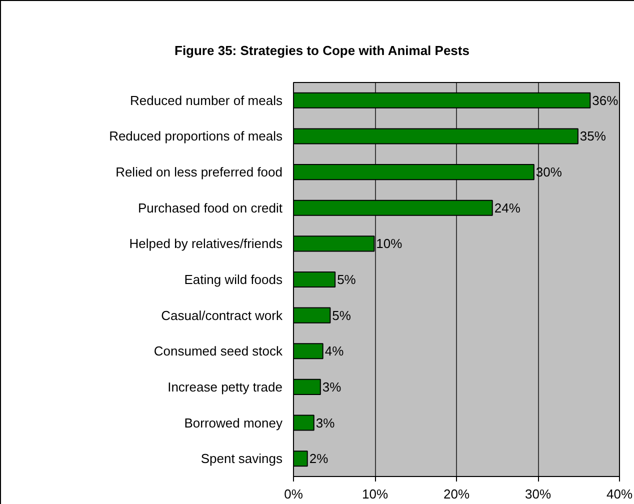  What do you see at coordinates (222, 315) in the screenshot?
I see `y-tick-label: Casual/contract work` at bounding box center [222, 315].